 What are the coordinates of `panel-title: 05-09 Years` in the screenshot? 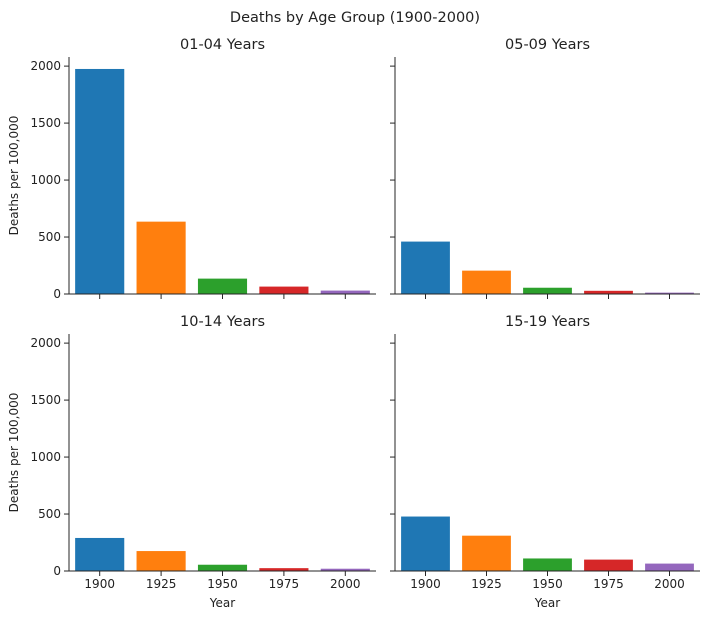 It's located at (547, 45).